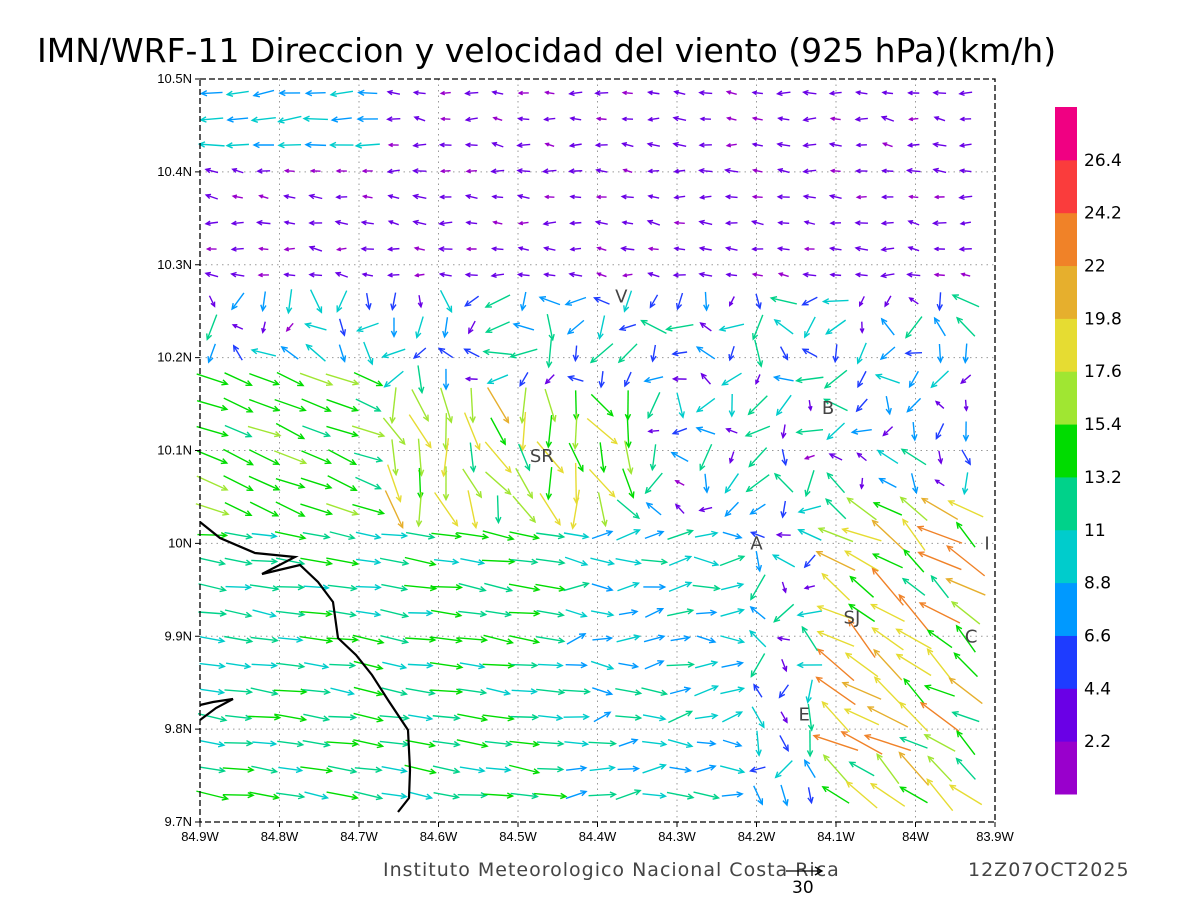  What do you see at coordinates (1103, 425) in the screenshot?
I see `colorbar-label: 15.4` at bounding box center [1103, 425].